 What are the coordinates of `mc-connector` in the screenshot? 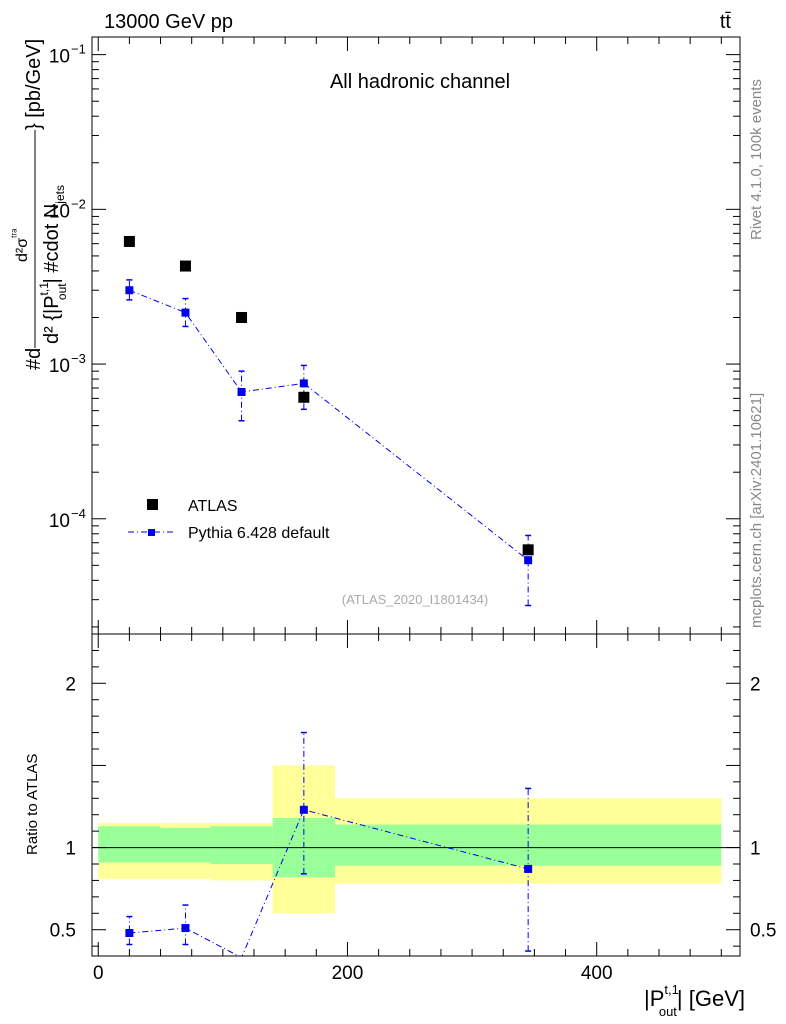 It's located at (329, 425).